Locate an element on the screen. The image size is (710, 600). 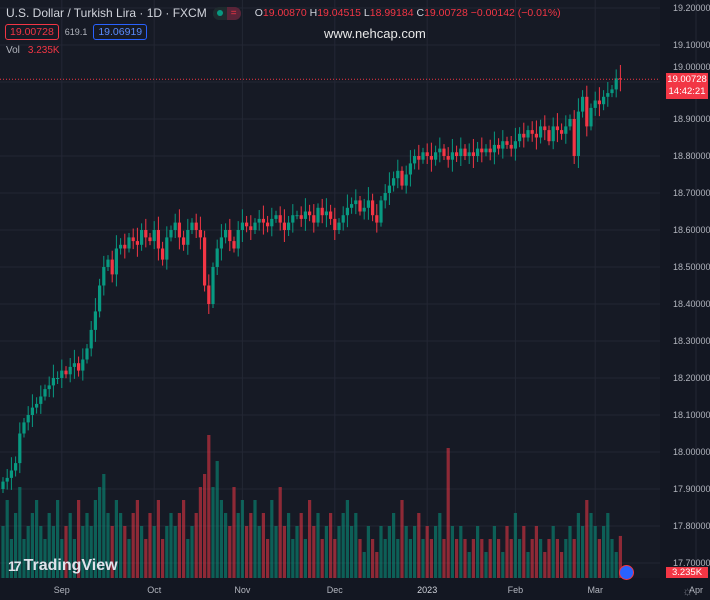
volume-legend: Vol 3.235K is located at coordinates (33, 50).